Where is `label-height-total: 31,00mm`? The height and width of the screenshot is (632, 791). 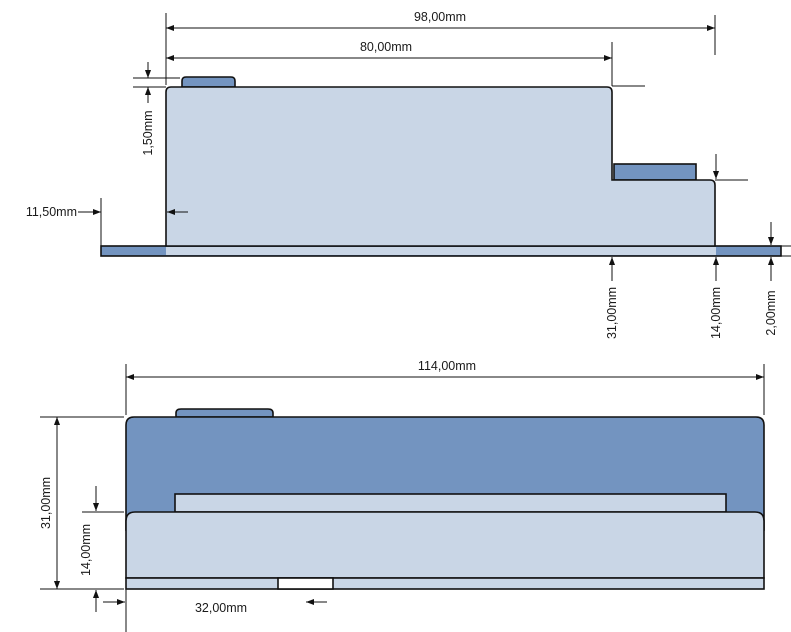
label-height-total: 31,00mm is located at coordinates (612, 313).